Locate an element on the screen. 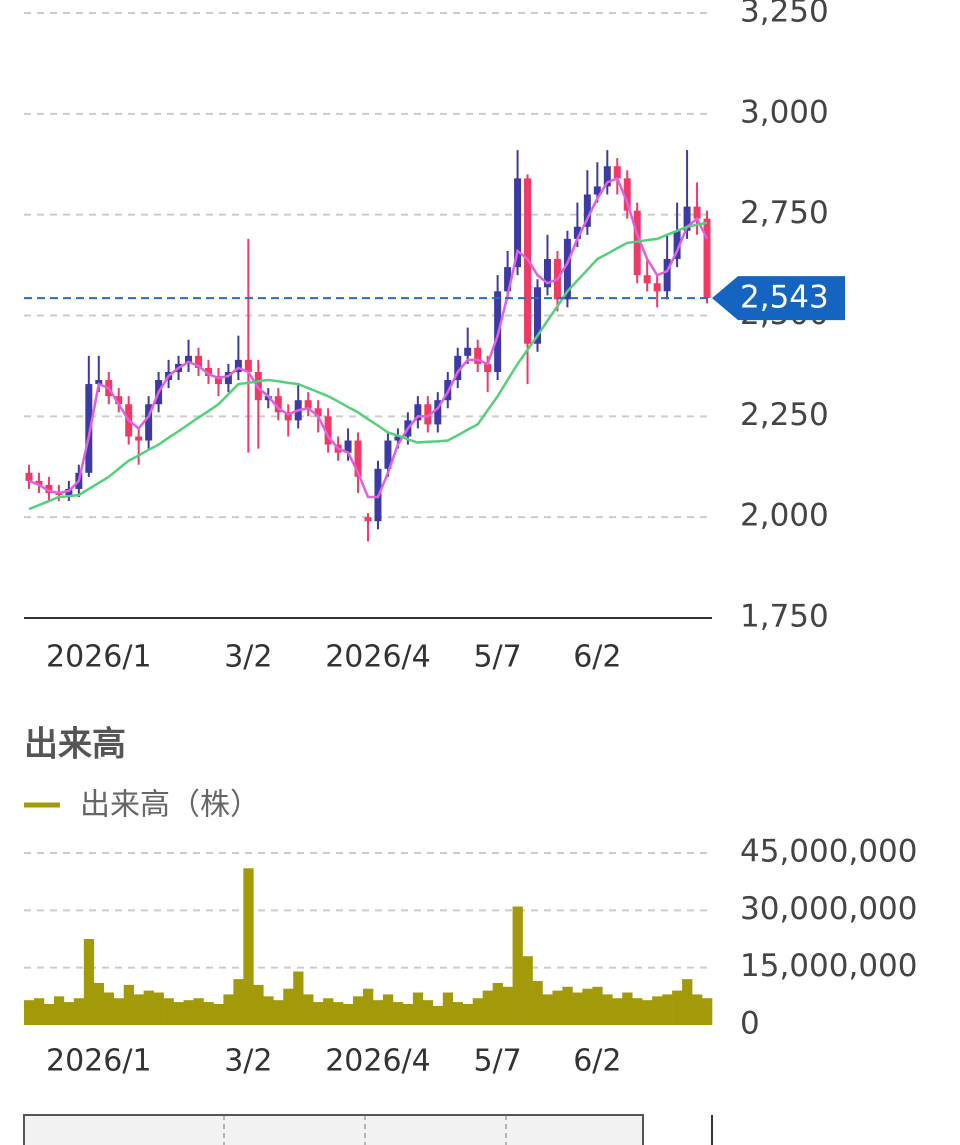 The image size is (960, 1145). last-price-badge is located at coordinates (778, 298).